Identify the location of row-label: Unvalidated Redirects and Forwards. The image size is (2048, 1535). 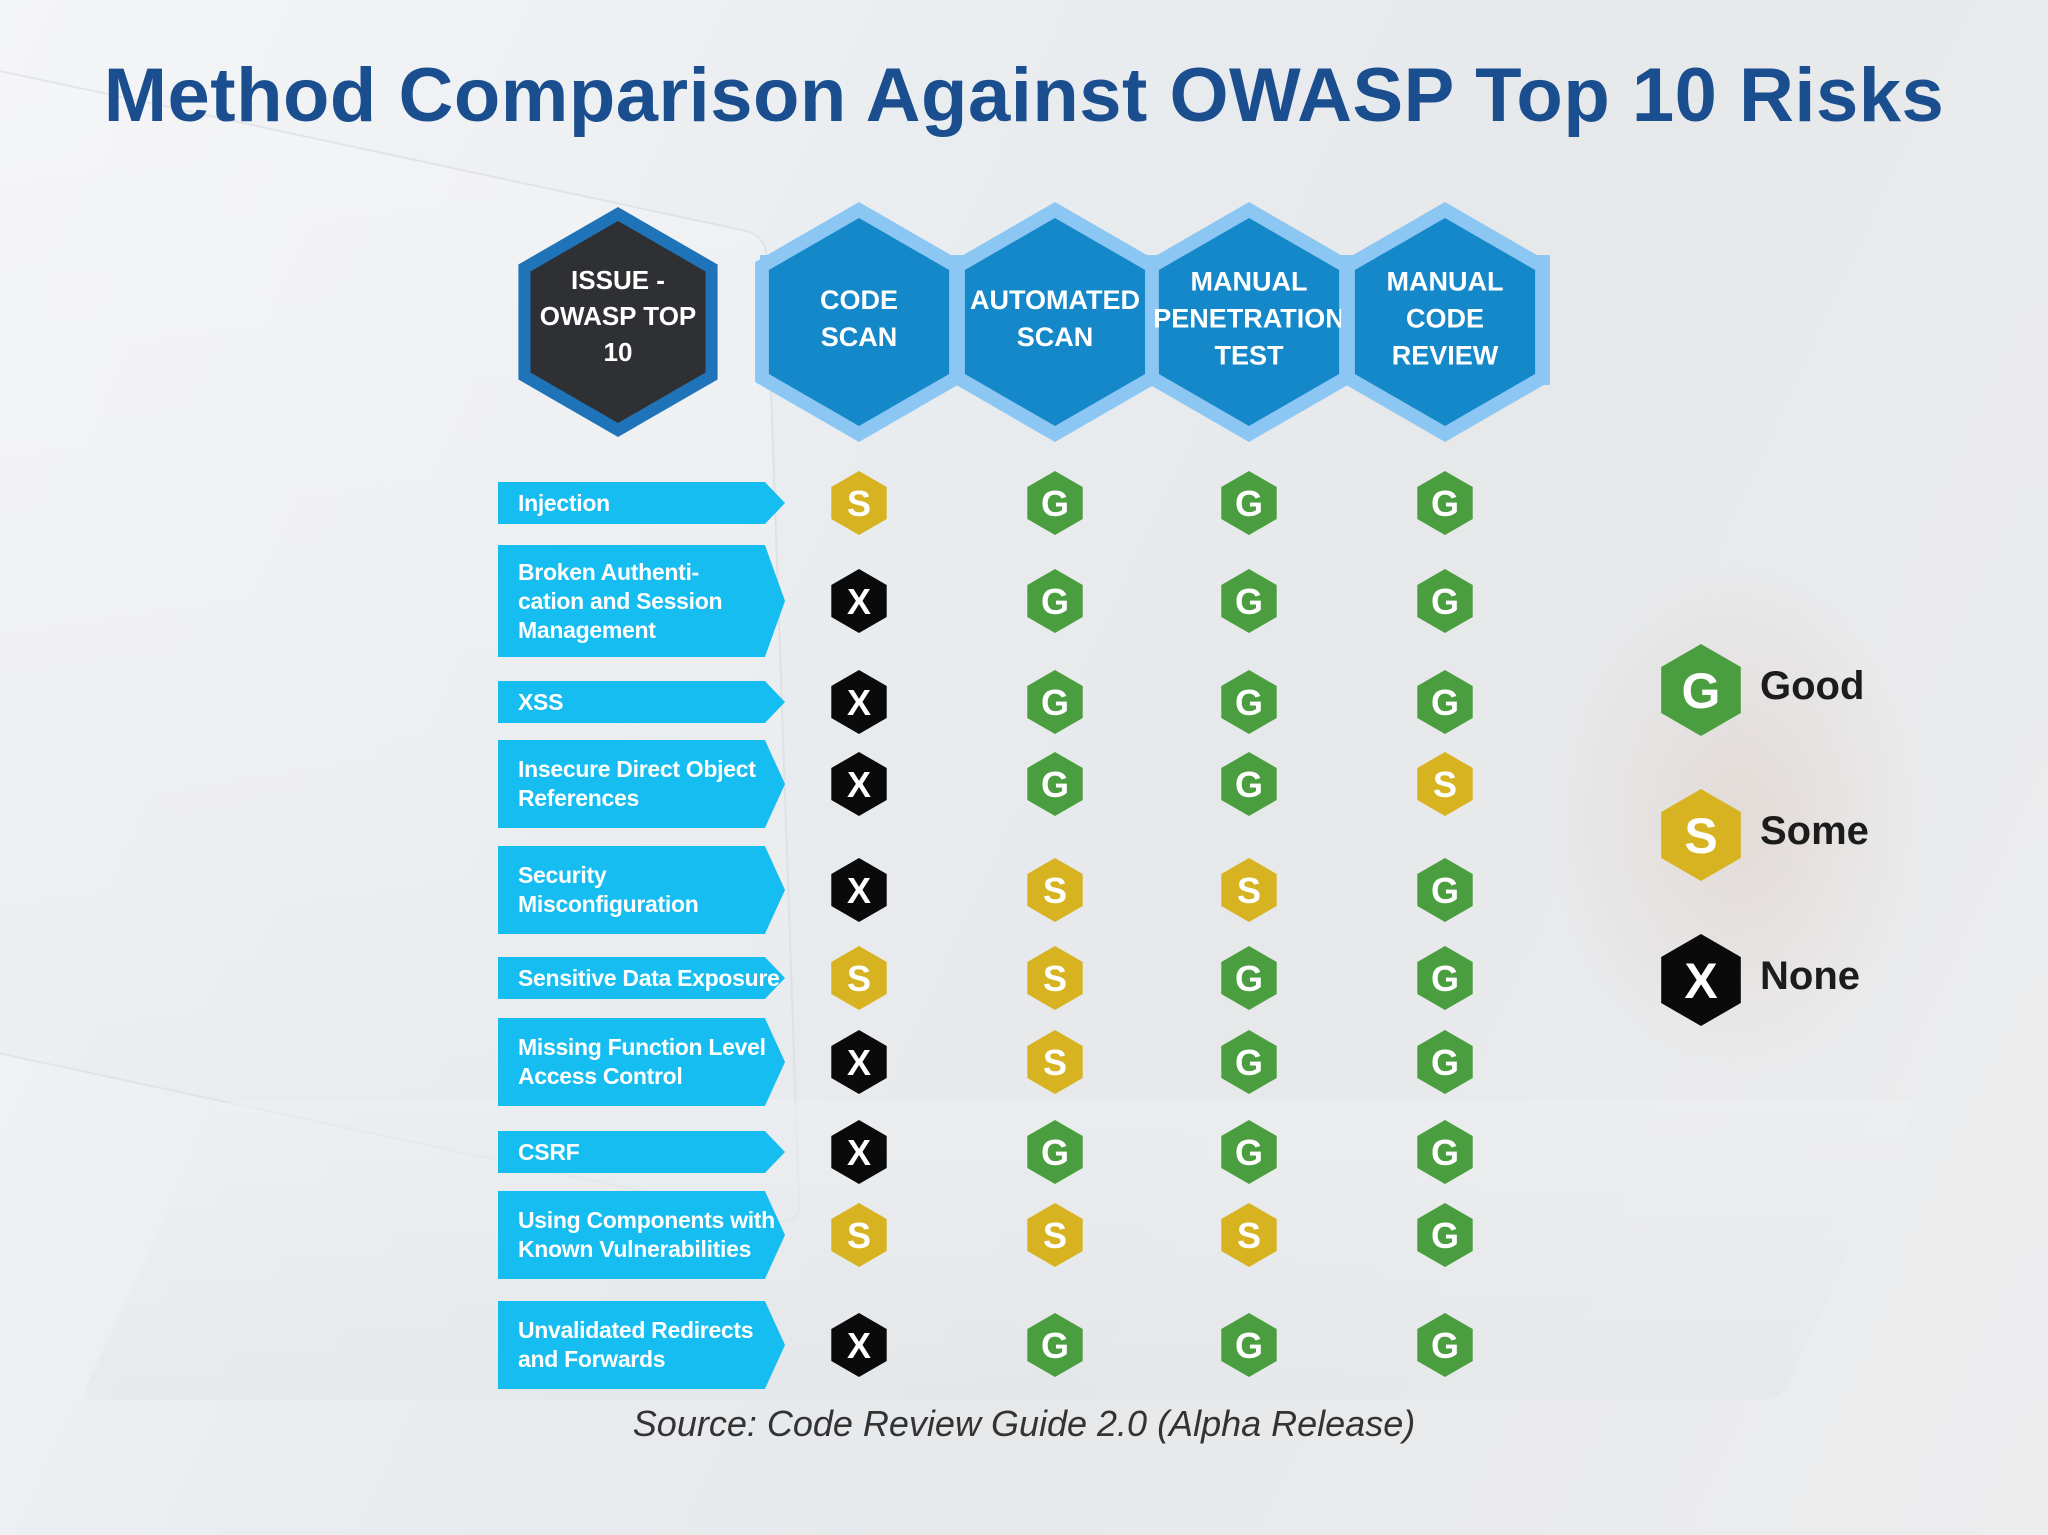
(641, 1345).